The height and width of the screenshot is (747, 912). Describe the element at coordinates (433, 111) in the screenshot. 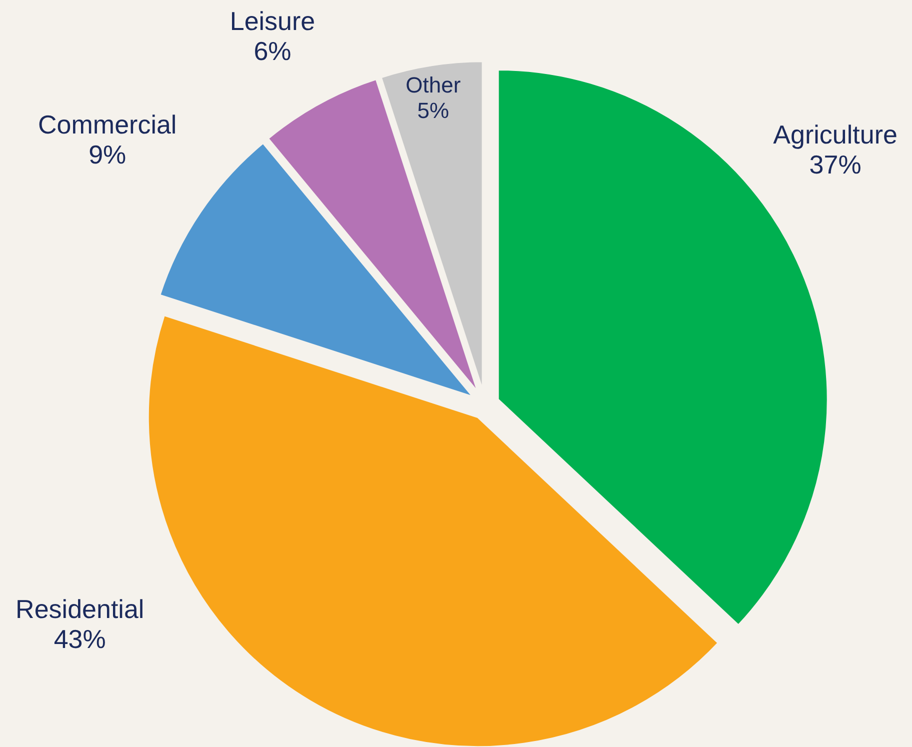

I see `data-label: 5%` at that location.